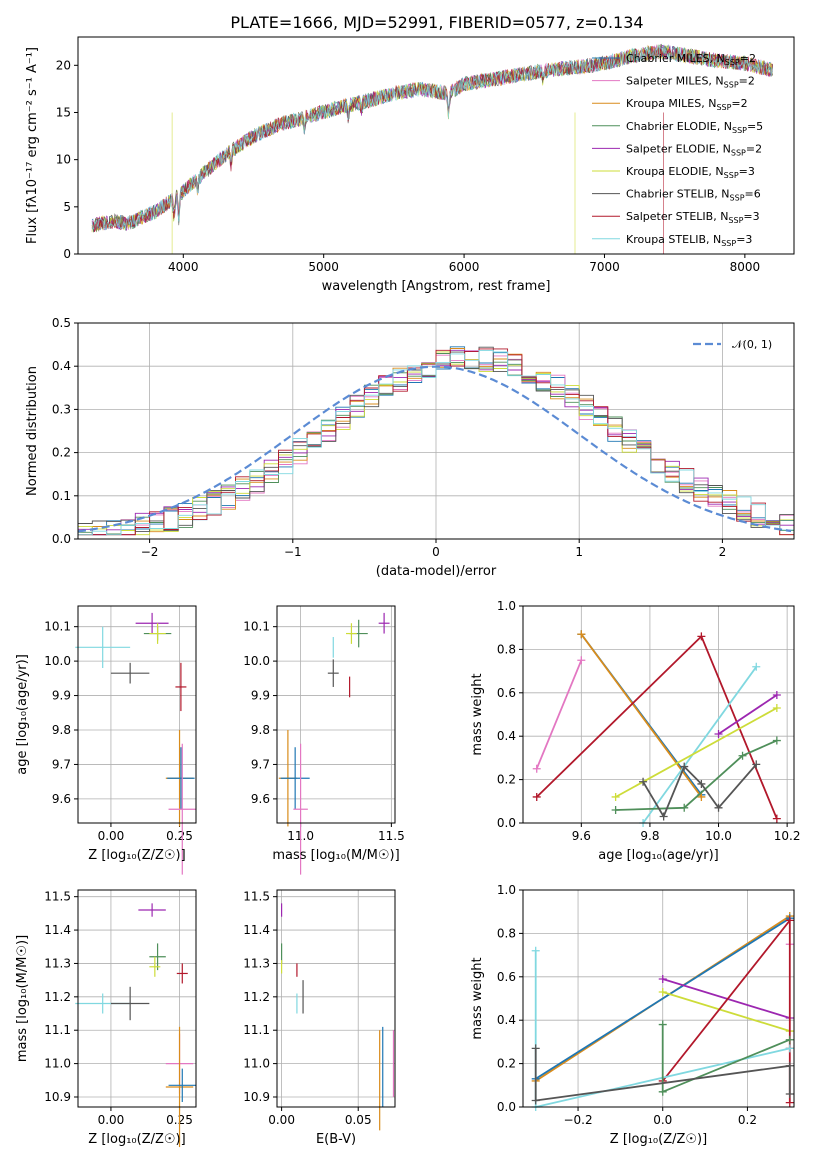 The height and width of the screenshot is (1170, 819). I want to click on x-tick-label: 10.2, so click(787, 836).